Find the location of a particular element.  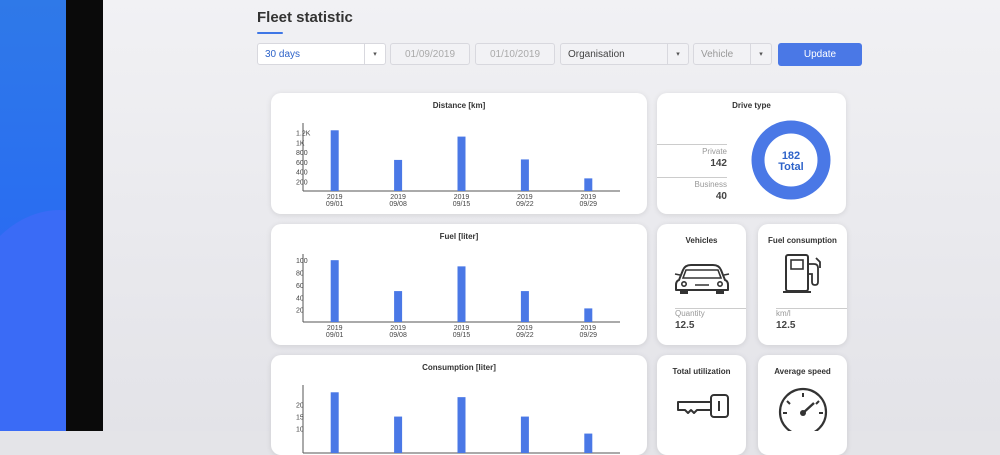

y-tick-label: 800 is located at coordinates (302, 153).